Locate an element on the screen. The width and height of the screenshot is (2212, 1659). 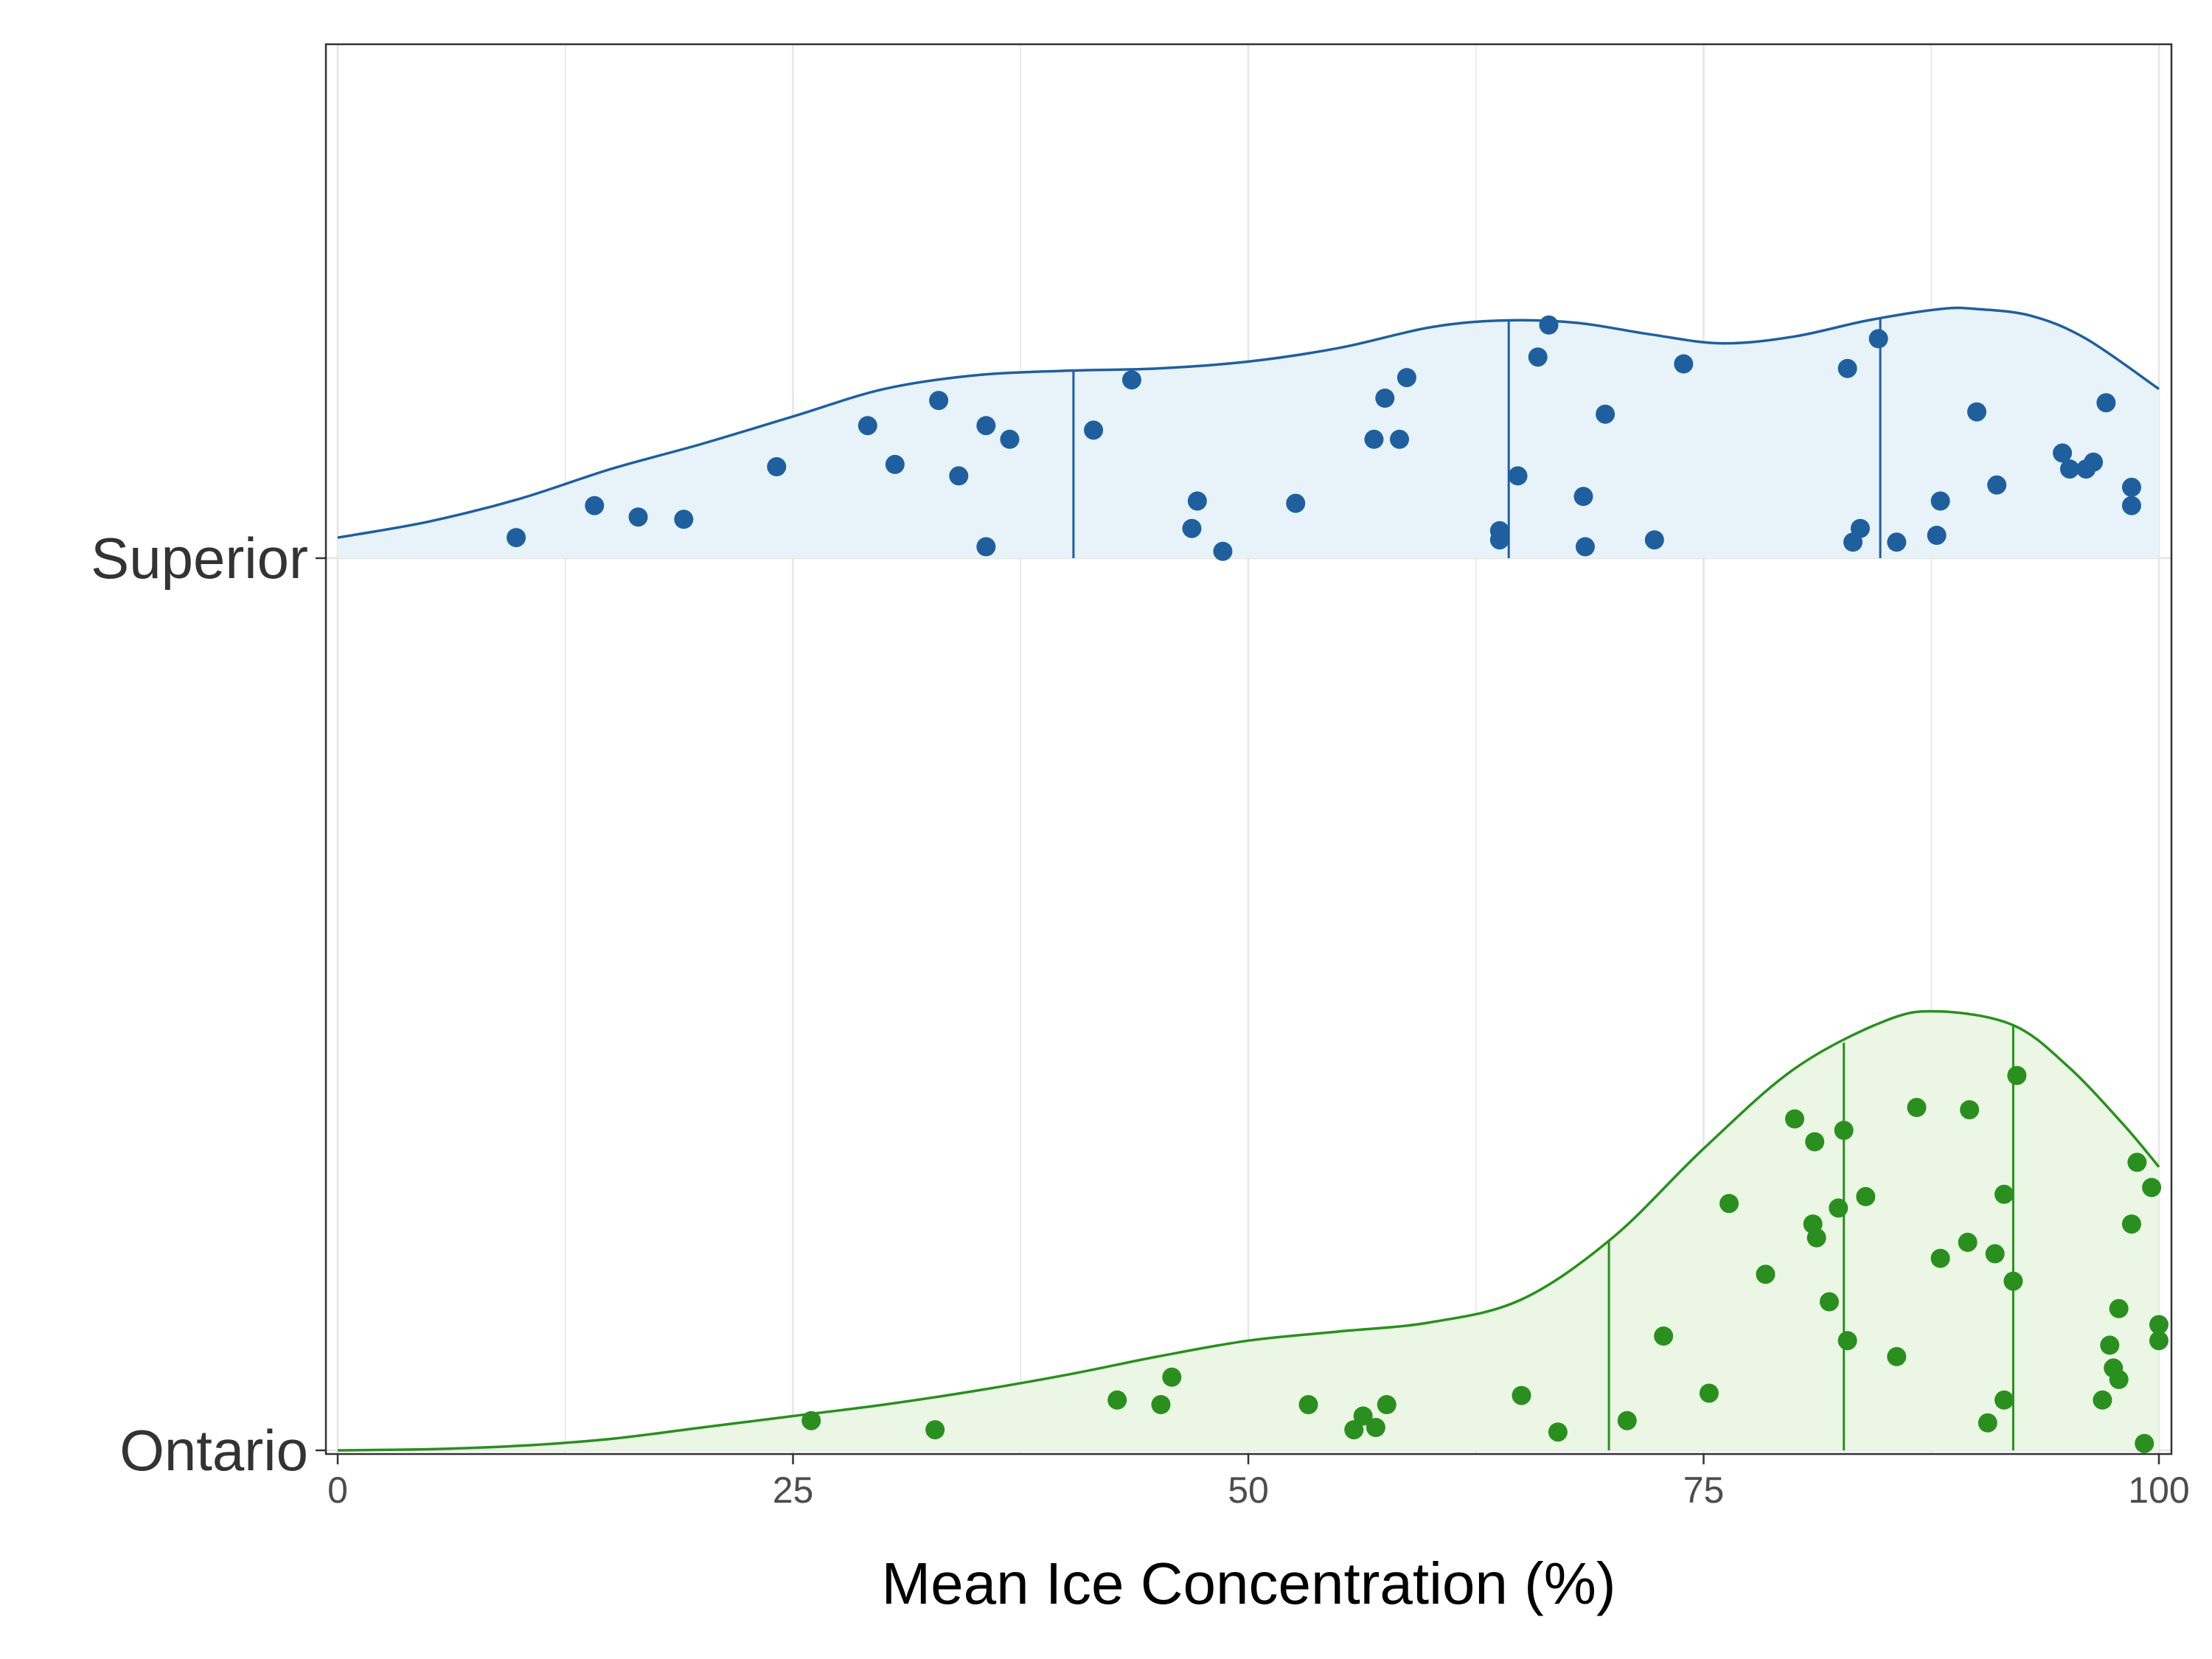
density-area is located at coordinates (1248, 432).